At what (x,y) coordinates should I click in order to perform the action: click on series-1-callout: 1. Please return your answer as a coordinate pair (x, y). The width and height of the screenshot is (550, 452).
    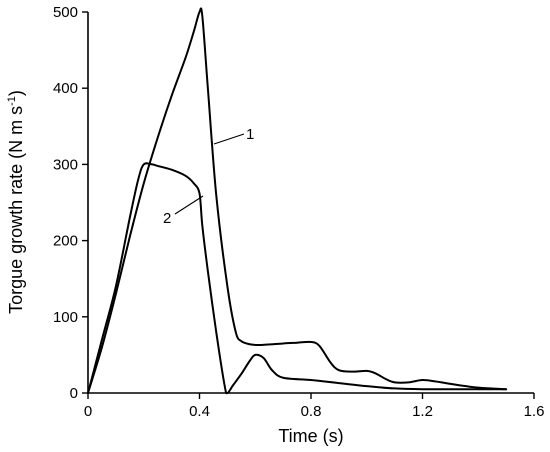
    Looking at the image, I should click on (233, 135).